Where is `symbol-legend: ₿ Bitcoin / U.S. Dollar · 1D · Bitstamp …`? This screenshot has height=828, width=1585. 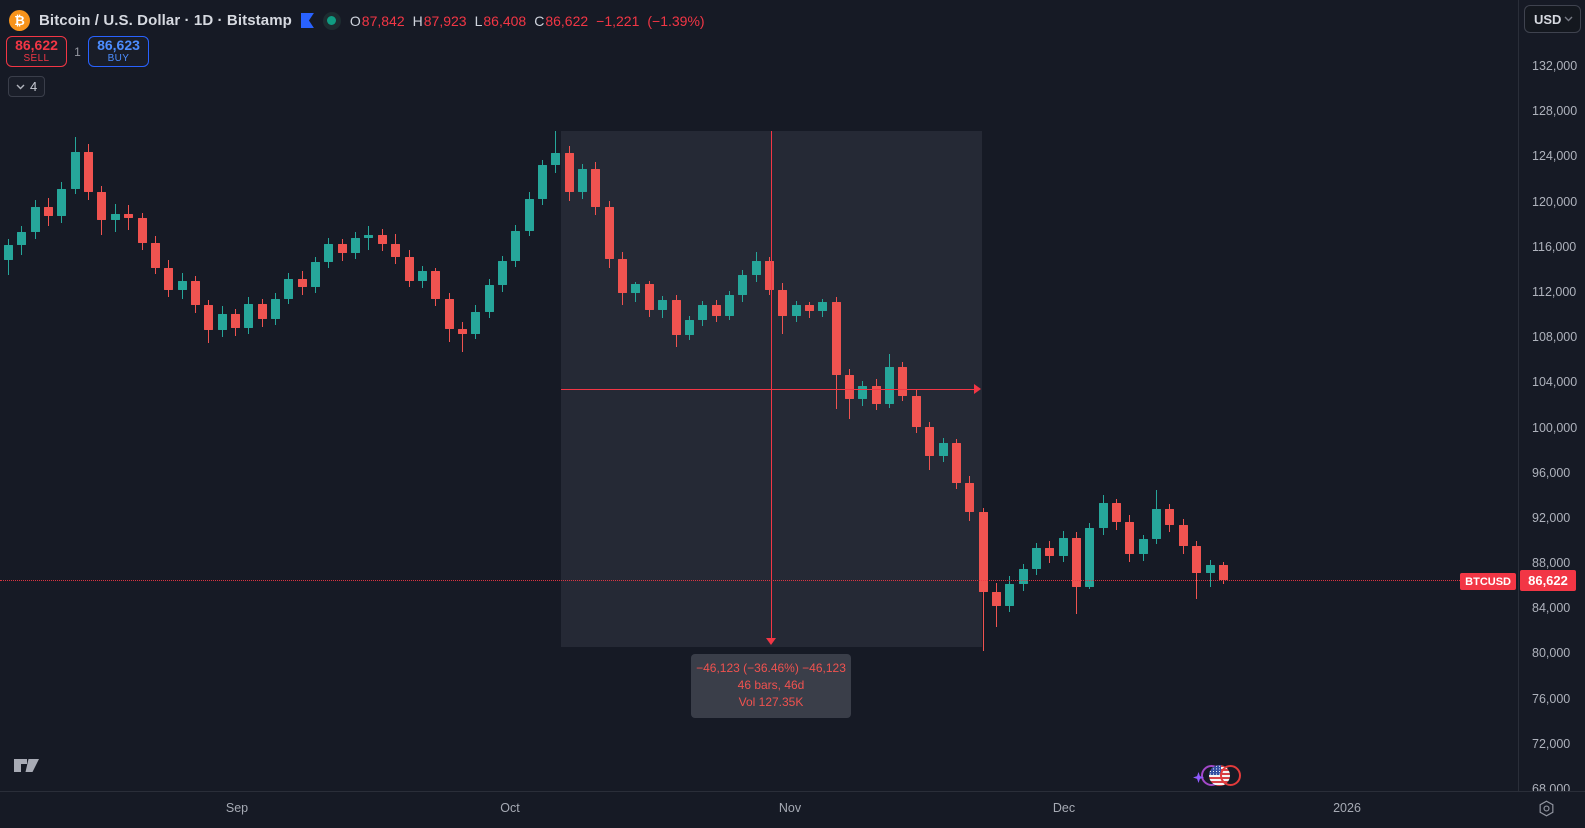 symbol-legend: ₿ Bitcoin / U.S. Dollar · 1D · Bitstamp … is located at coordinates (357, 20).